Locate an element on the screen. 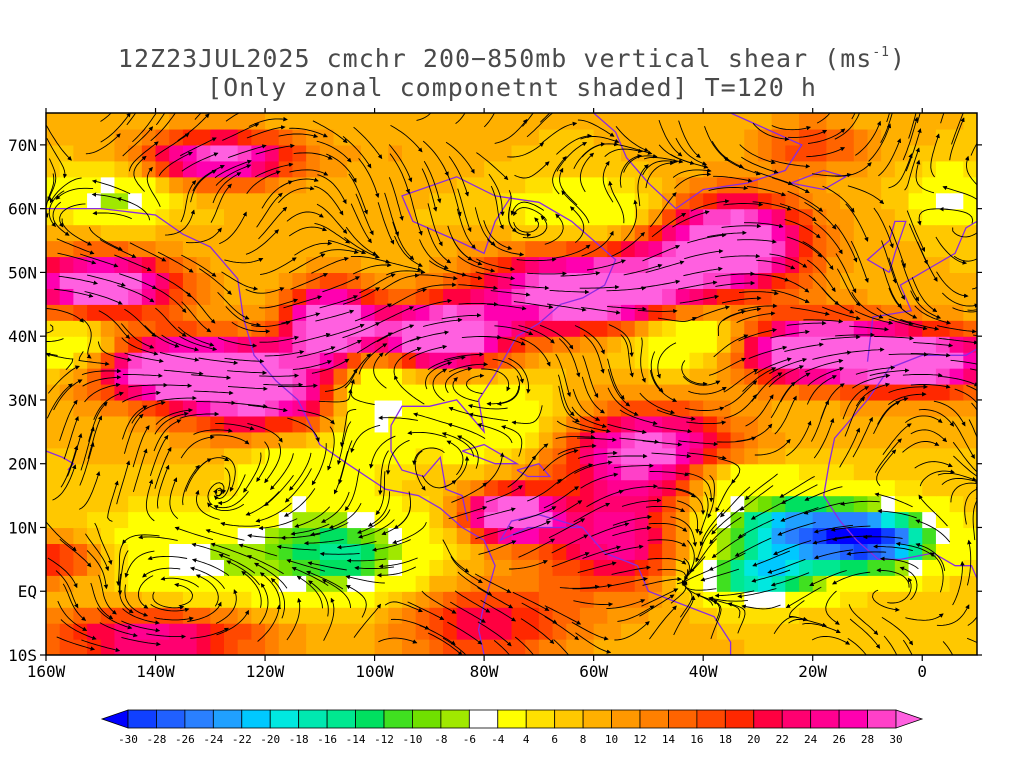 The width and height of the screenshot is (1024, 768). lat-tick-label: 70N is located at coordinates (22, 145).